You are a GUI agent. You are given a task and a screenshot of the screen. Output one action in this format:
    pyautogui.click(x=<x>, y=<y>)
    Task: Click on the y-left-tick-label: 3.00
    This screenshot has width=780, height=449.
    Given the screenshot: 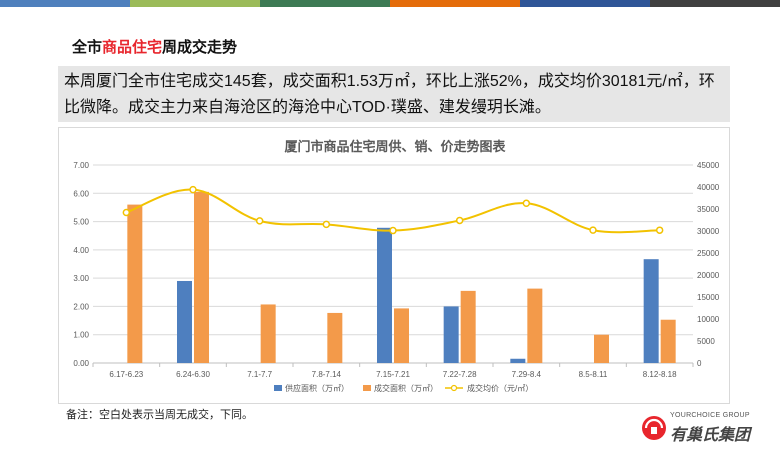 What is the action you would take?
    pyautogui.click(x=81, y=278)
    